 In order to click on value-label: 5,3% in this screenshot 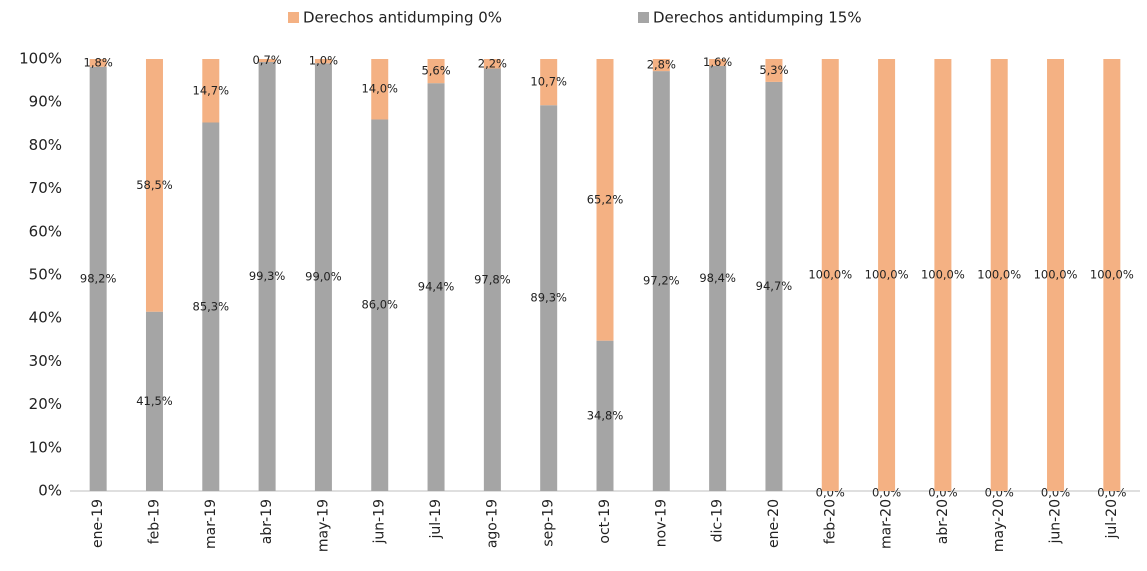, I will do `click(773, 70)`.